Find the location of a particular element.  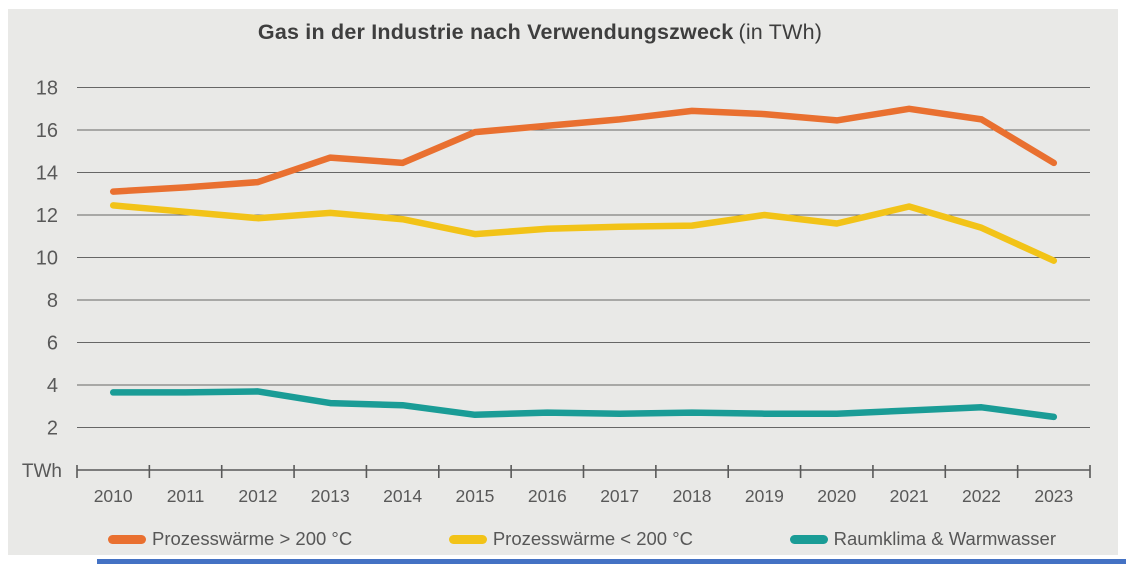

x-axis-label: 2021 is located at coordinates (909, 496).